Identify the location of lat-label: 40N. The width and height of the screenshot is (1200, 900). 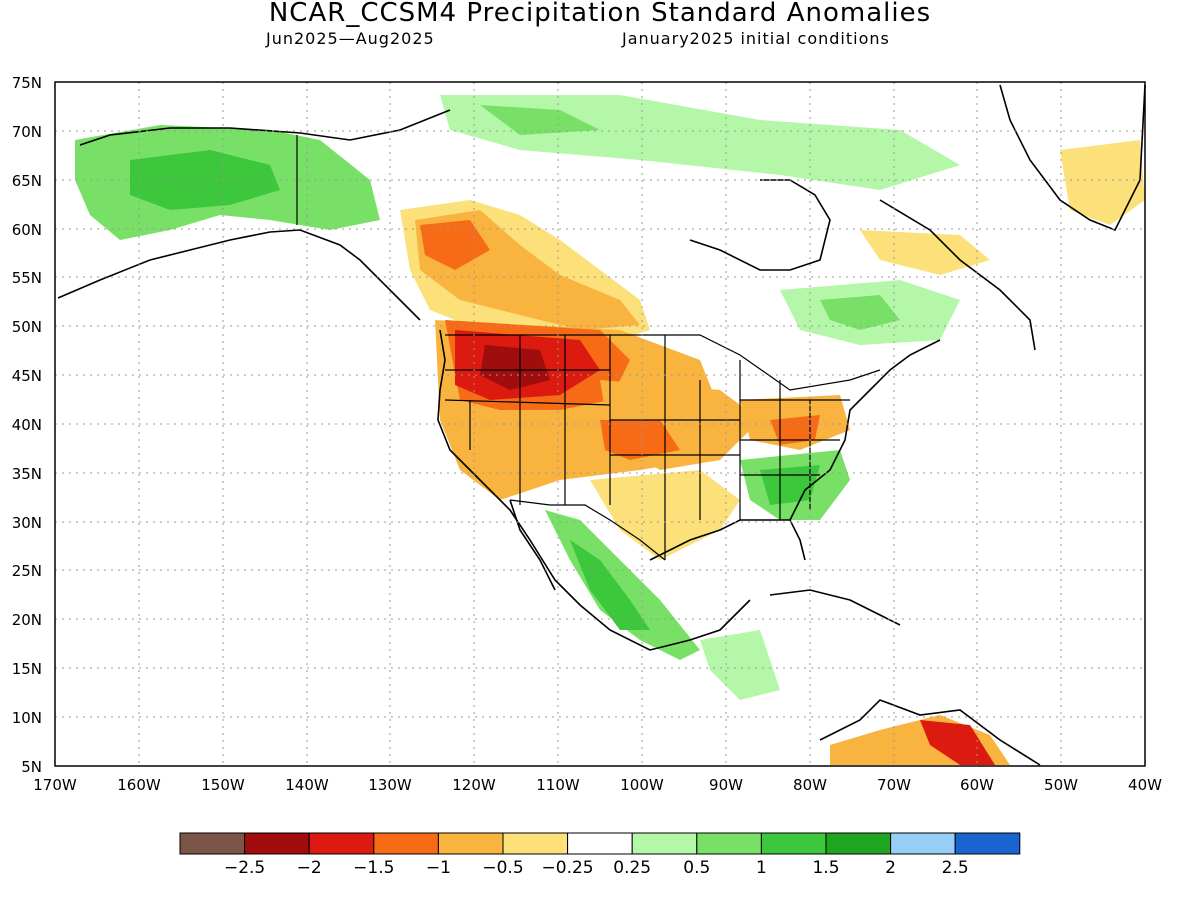
(27, 425).